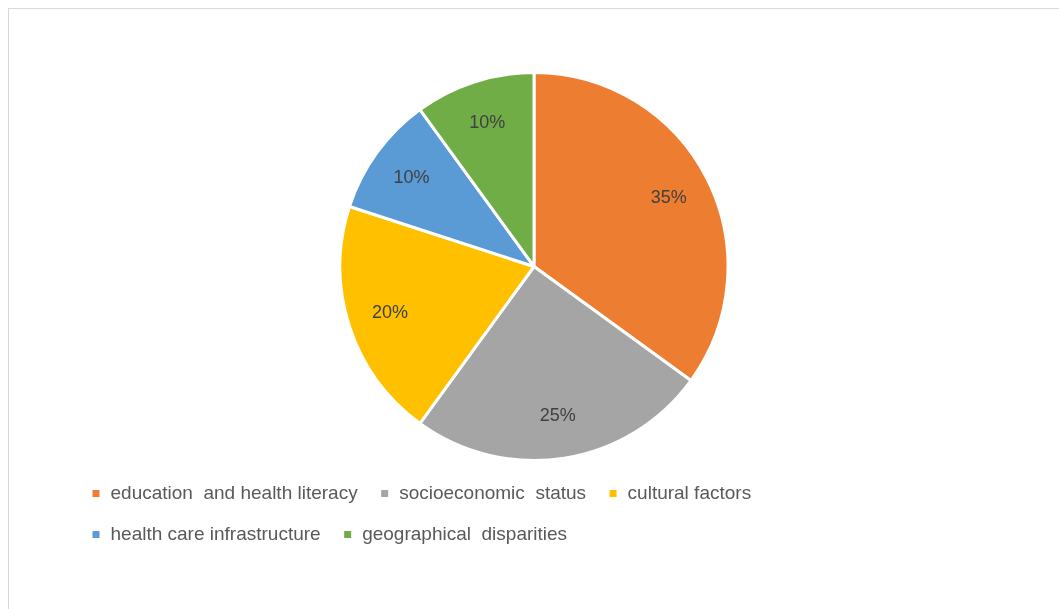 This screenshot has width=1059, height=609. What do you see at coordinates (215, 533) in the screenshot?
I see `legend-label: health care infrastructure` at bounding box center [215, 533].